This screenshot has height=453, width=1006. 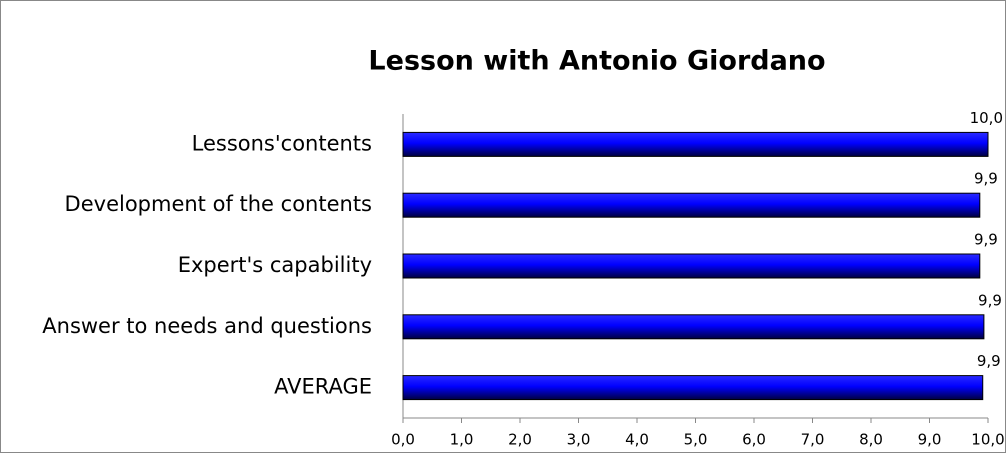 What do you see at coordinates (282, 143) in the screenshot?
I see `y-tick-label: Lessons'contents` at bounding box center [282, 143].